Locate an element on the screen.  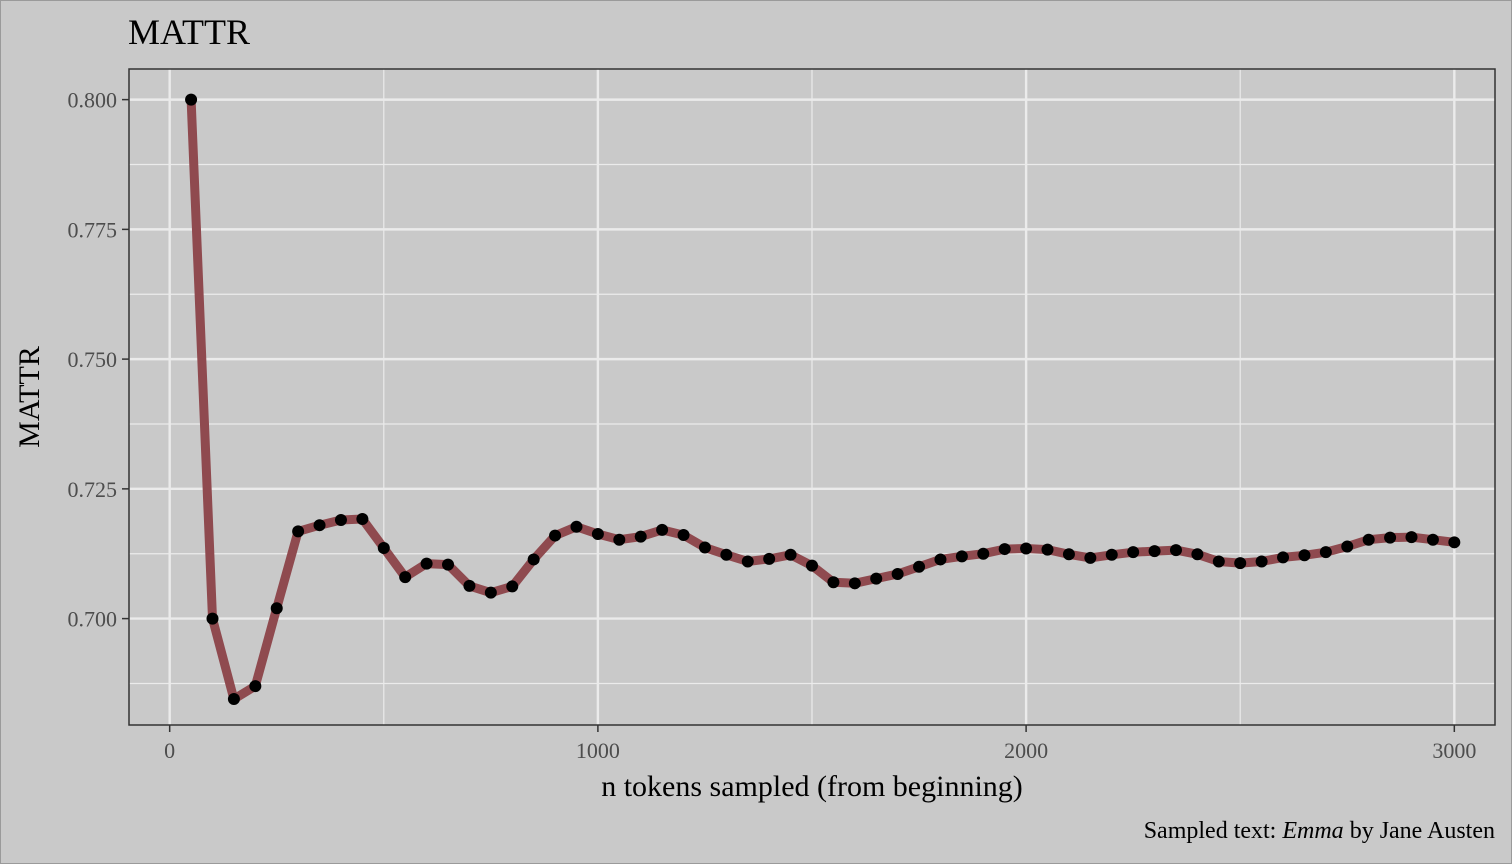
y-axis-title: MATTR is located at coordinates (29, 397).